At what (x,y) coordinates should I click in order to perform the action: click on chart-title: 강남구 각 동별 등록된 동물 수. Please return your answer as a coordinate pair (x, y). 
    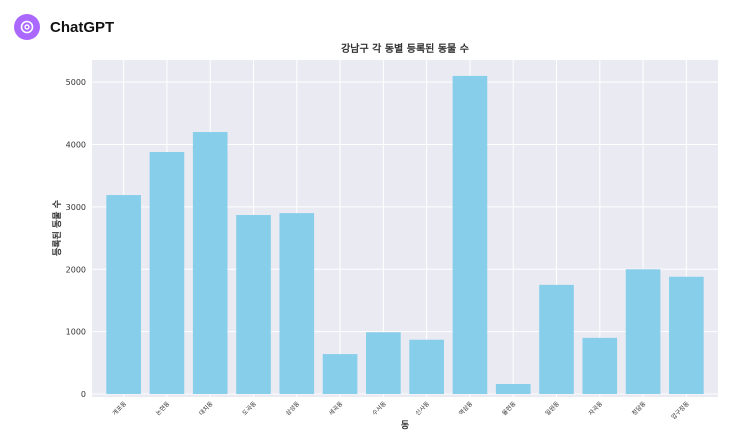
    Looking at the image, I should click on (405, 48).